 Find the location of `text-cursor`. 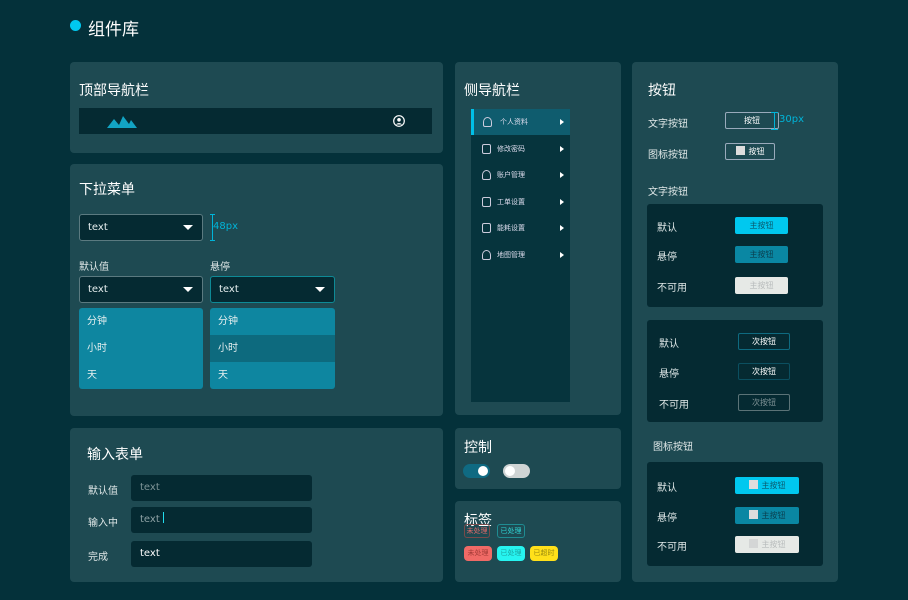

text-cursor is located at coordinates (163, 517).